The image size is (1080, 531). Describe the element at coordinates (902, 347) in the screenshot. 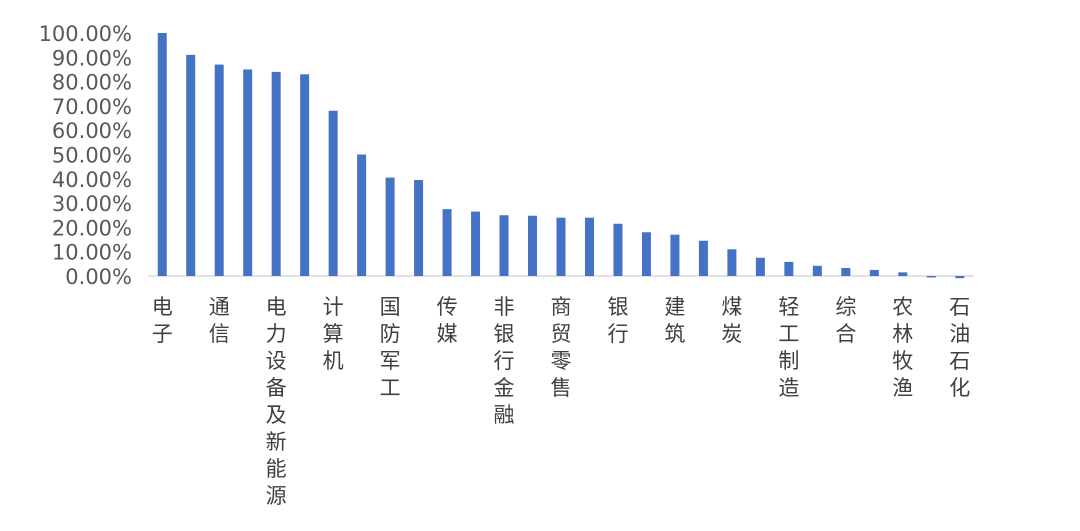

I see `x-tick-label: 农林牧渔` at that location.